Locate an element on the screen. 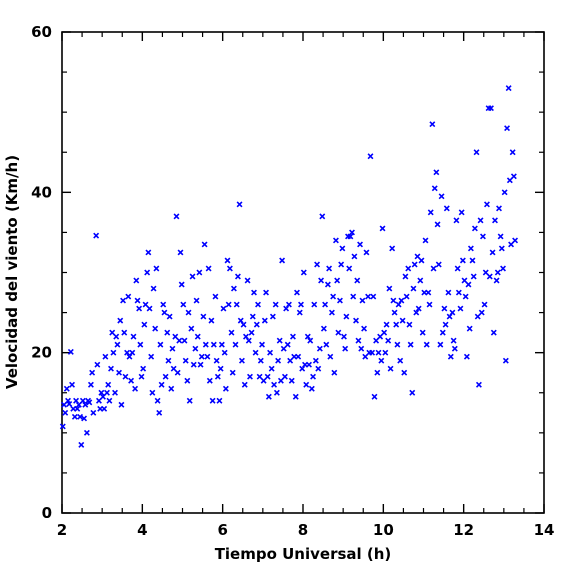 This screenshot has height=579, width=574. x-tick-label: 14 is located at coordinates (544, 530).